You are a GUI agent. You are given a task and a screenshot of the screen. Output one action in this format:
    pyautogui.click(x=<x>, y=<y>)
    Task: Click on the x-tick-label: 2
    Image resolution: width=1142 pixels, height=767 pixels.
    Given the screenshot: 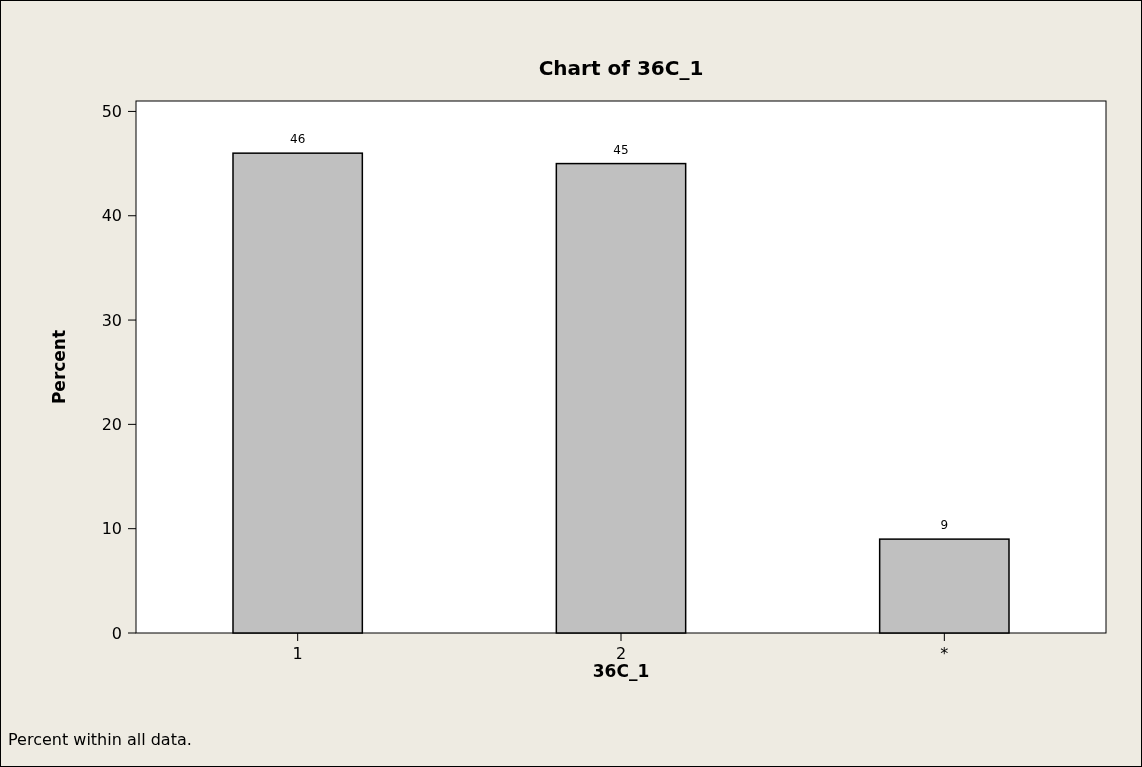 What is the action you would take?
    pyautogui.click(x=621, y=653)
    